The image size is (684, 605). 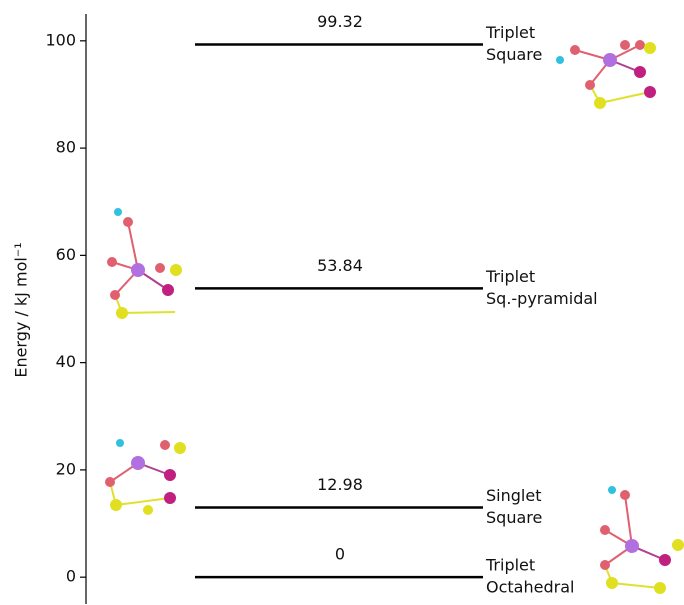 What do you see at coordinates (66, 147) in the screenshot?
I see `y-tick-label: 80` at bounding box center [66, 147].